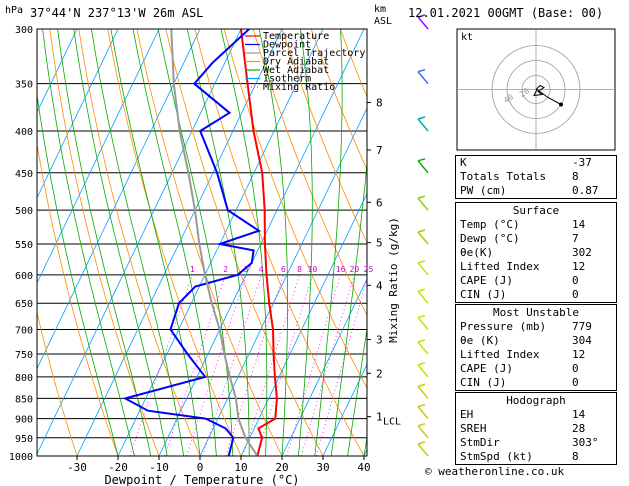 The width and height of the screenshot is (629, 486). I want to click on surface-row: CAPE (J) 0, so click(536, 281).